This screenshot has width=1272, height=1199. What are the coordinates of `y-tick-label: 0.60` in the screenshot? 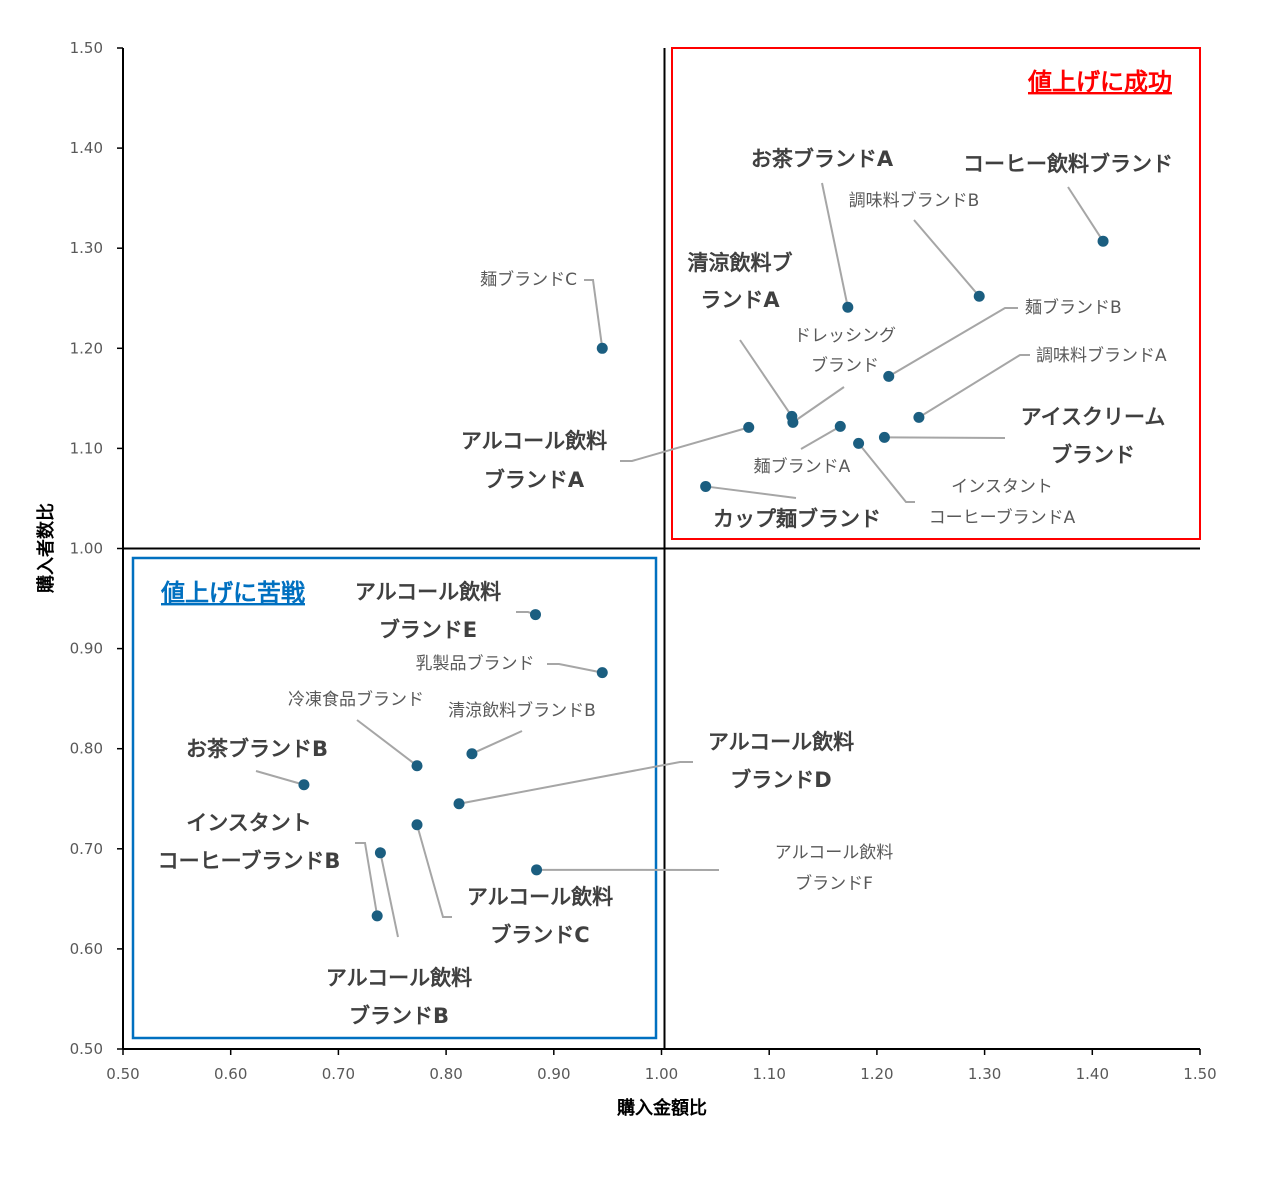 It's located at (86, 949).